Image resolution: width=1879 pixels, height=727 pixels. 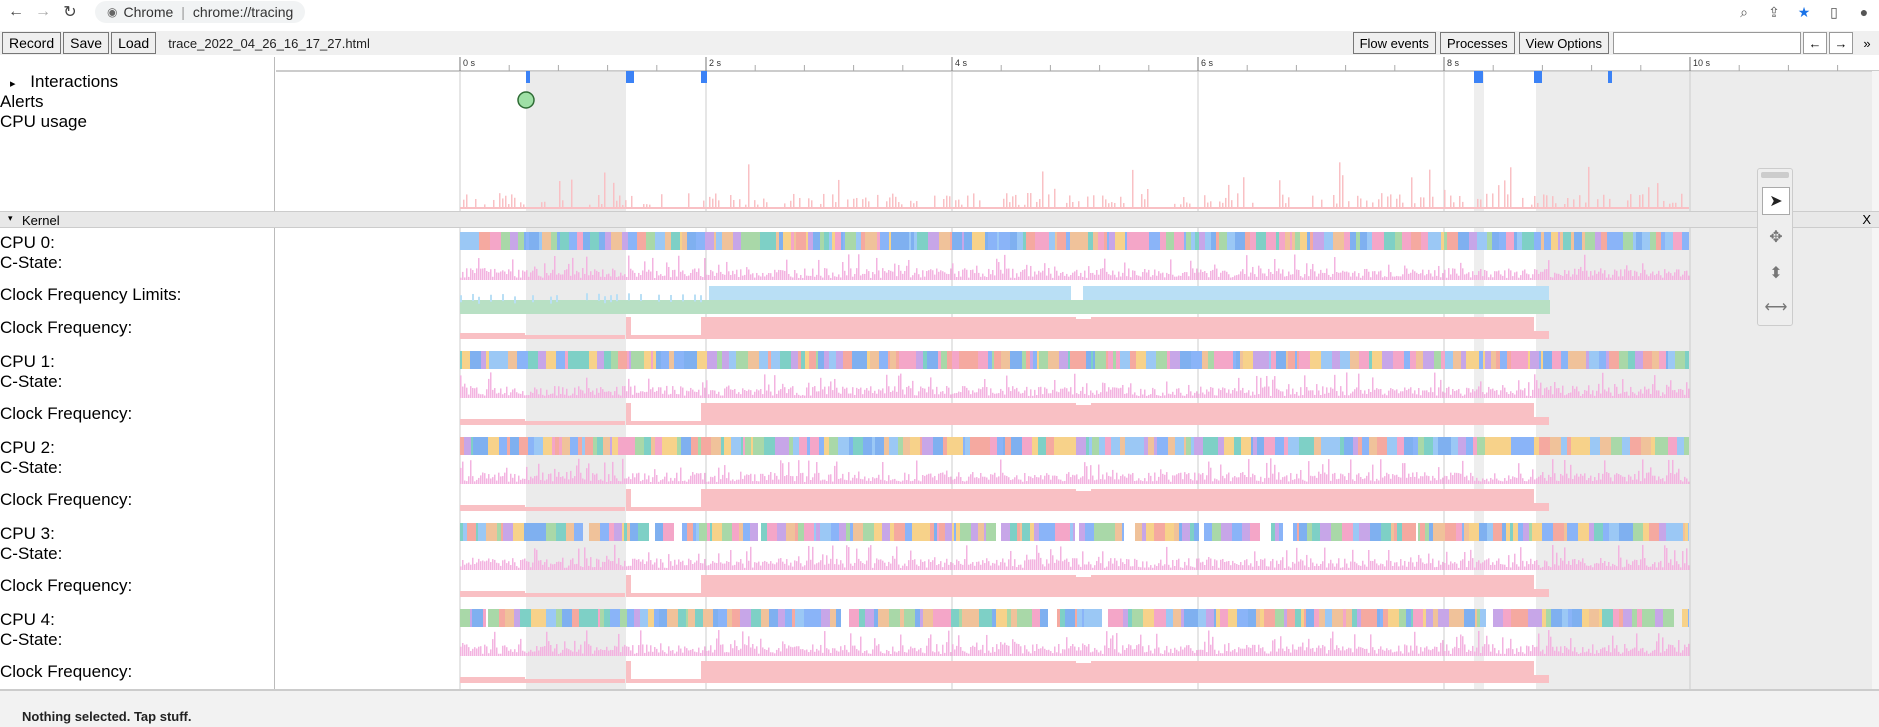 What do you see at coordinates (1776, 273) in the screenshot?
I see `zoom-tool-icon: ⬍` at bounding box center [1776, 273].